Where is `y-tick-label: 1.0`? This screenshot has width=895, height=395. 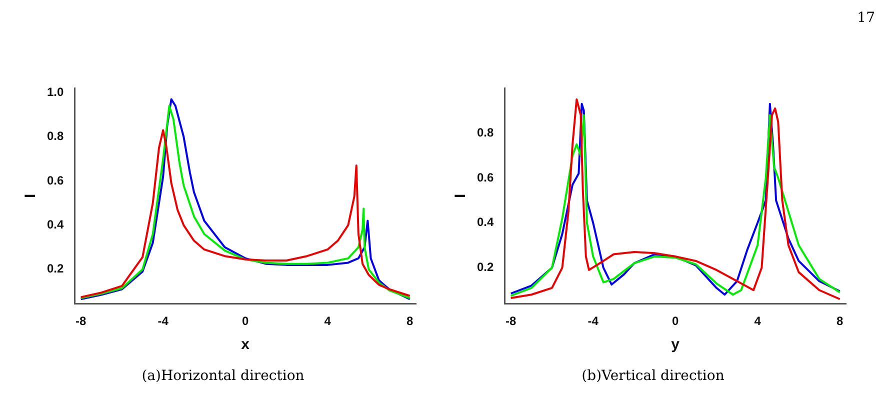
y-tick-label: 1.0 is located at coordinates (55, 91).